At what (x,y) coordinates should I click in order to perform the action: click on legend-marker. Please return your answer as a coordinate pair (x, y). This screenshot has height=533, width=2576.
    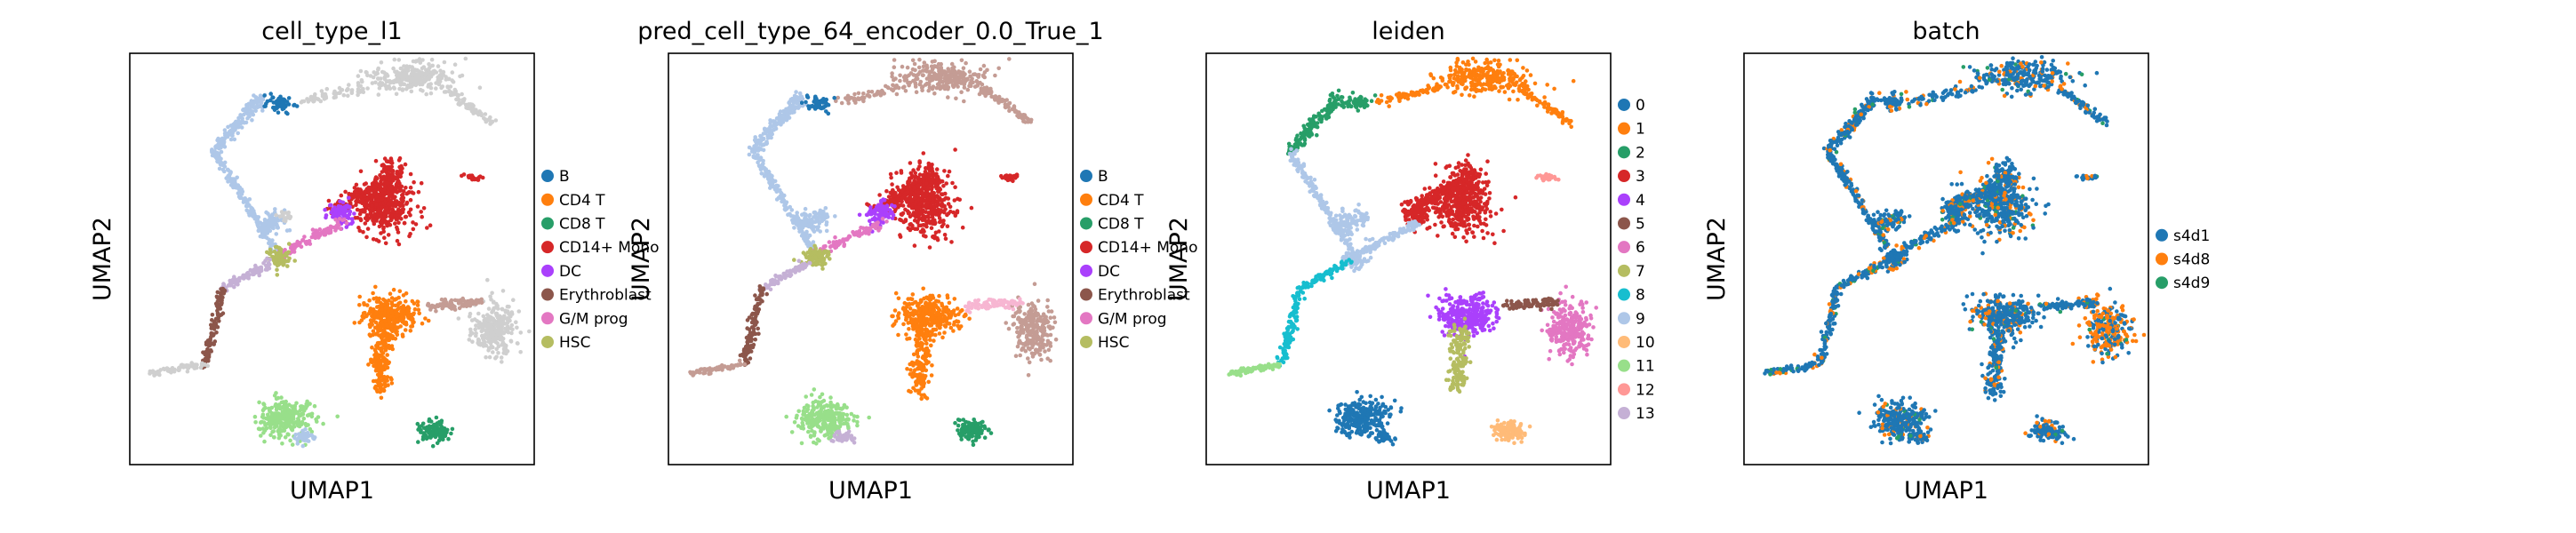
    Looking at the image, I should click on (547, 223).